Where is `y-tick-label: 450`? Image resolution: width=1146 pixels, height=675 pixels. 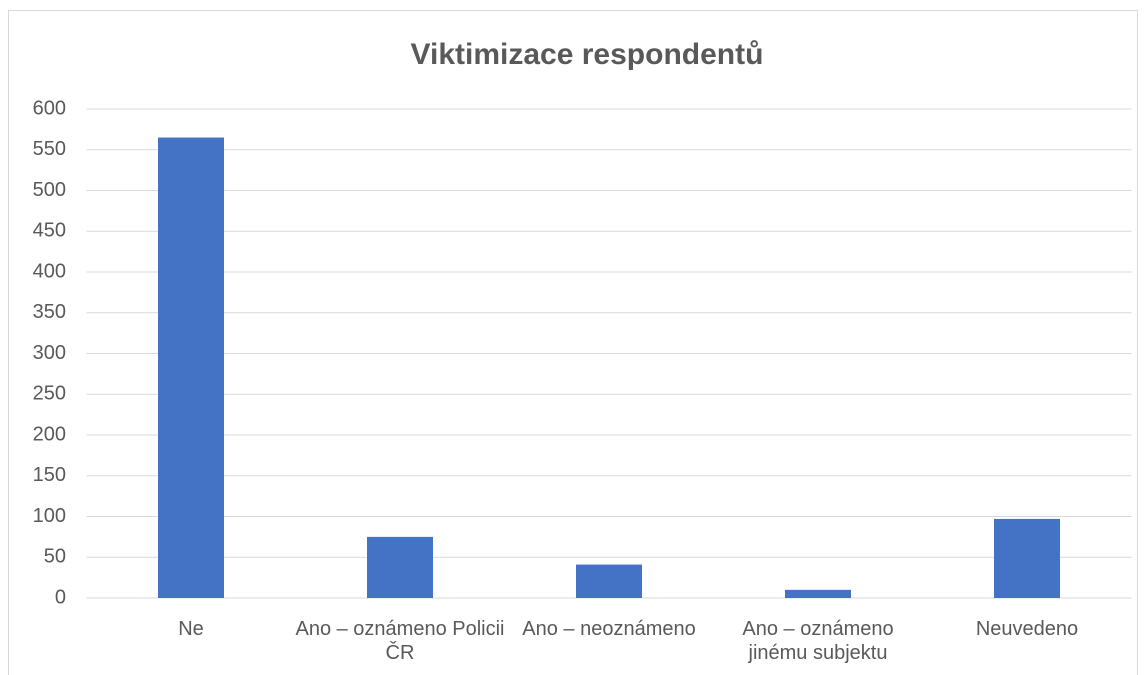
y-tick-label: 450 is located at coordinates (49, 231).